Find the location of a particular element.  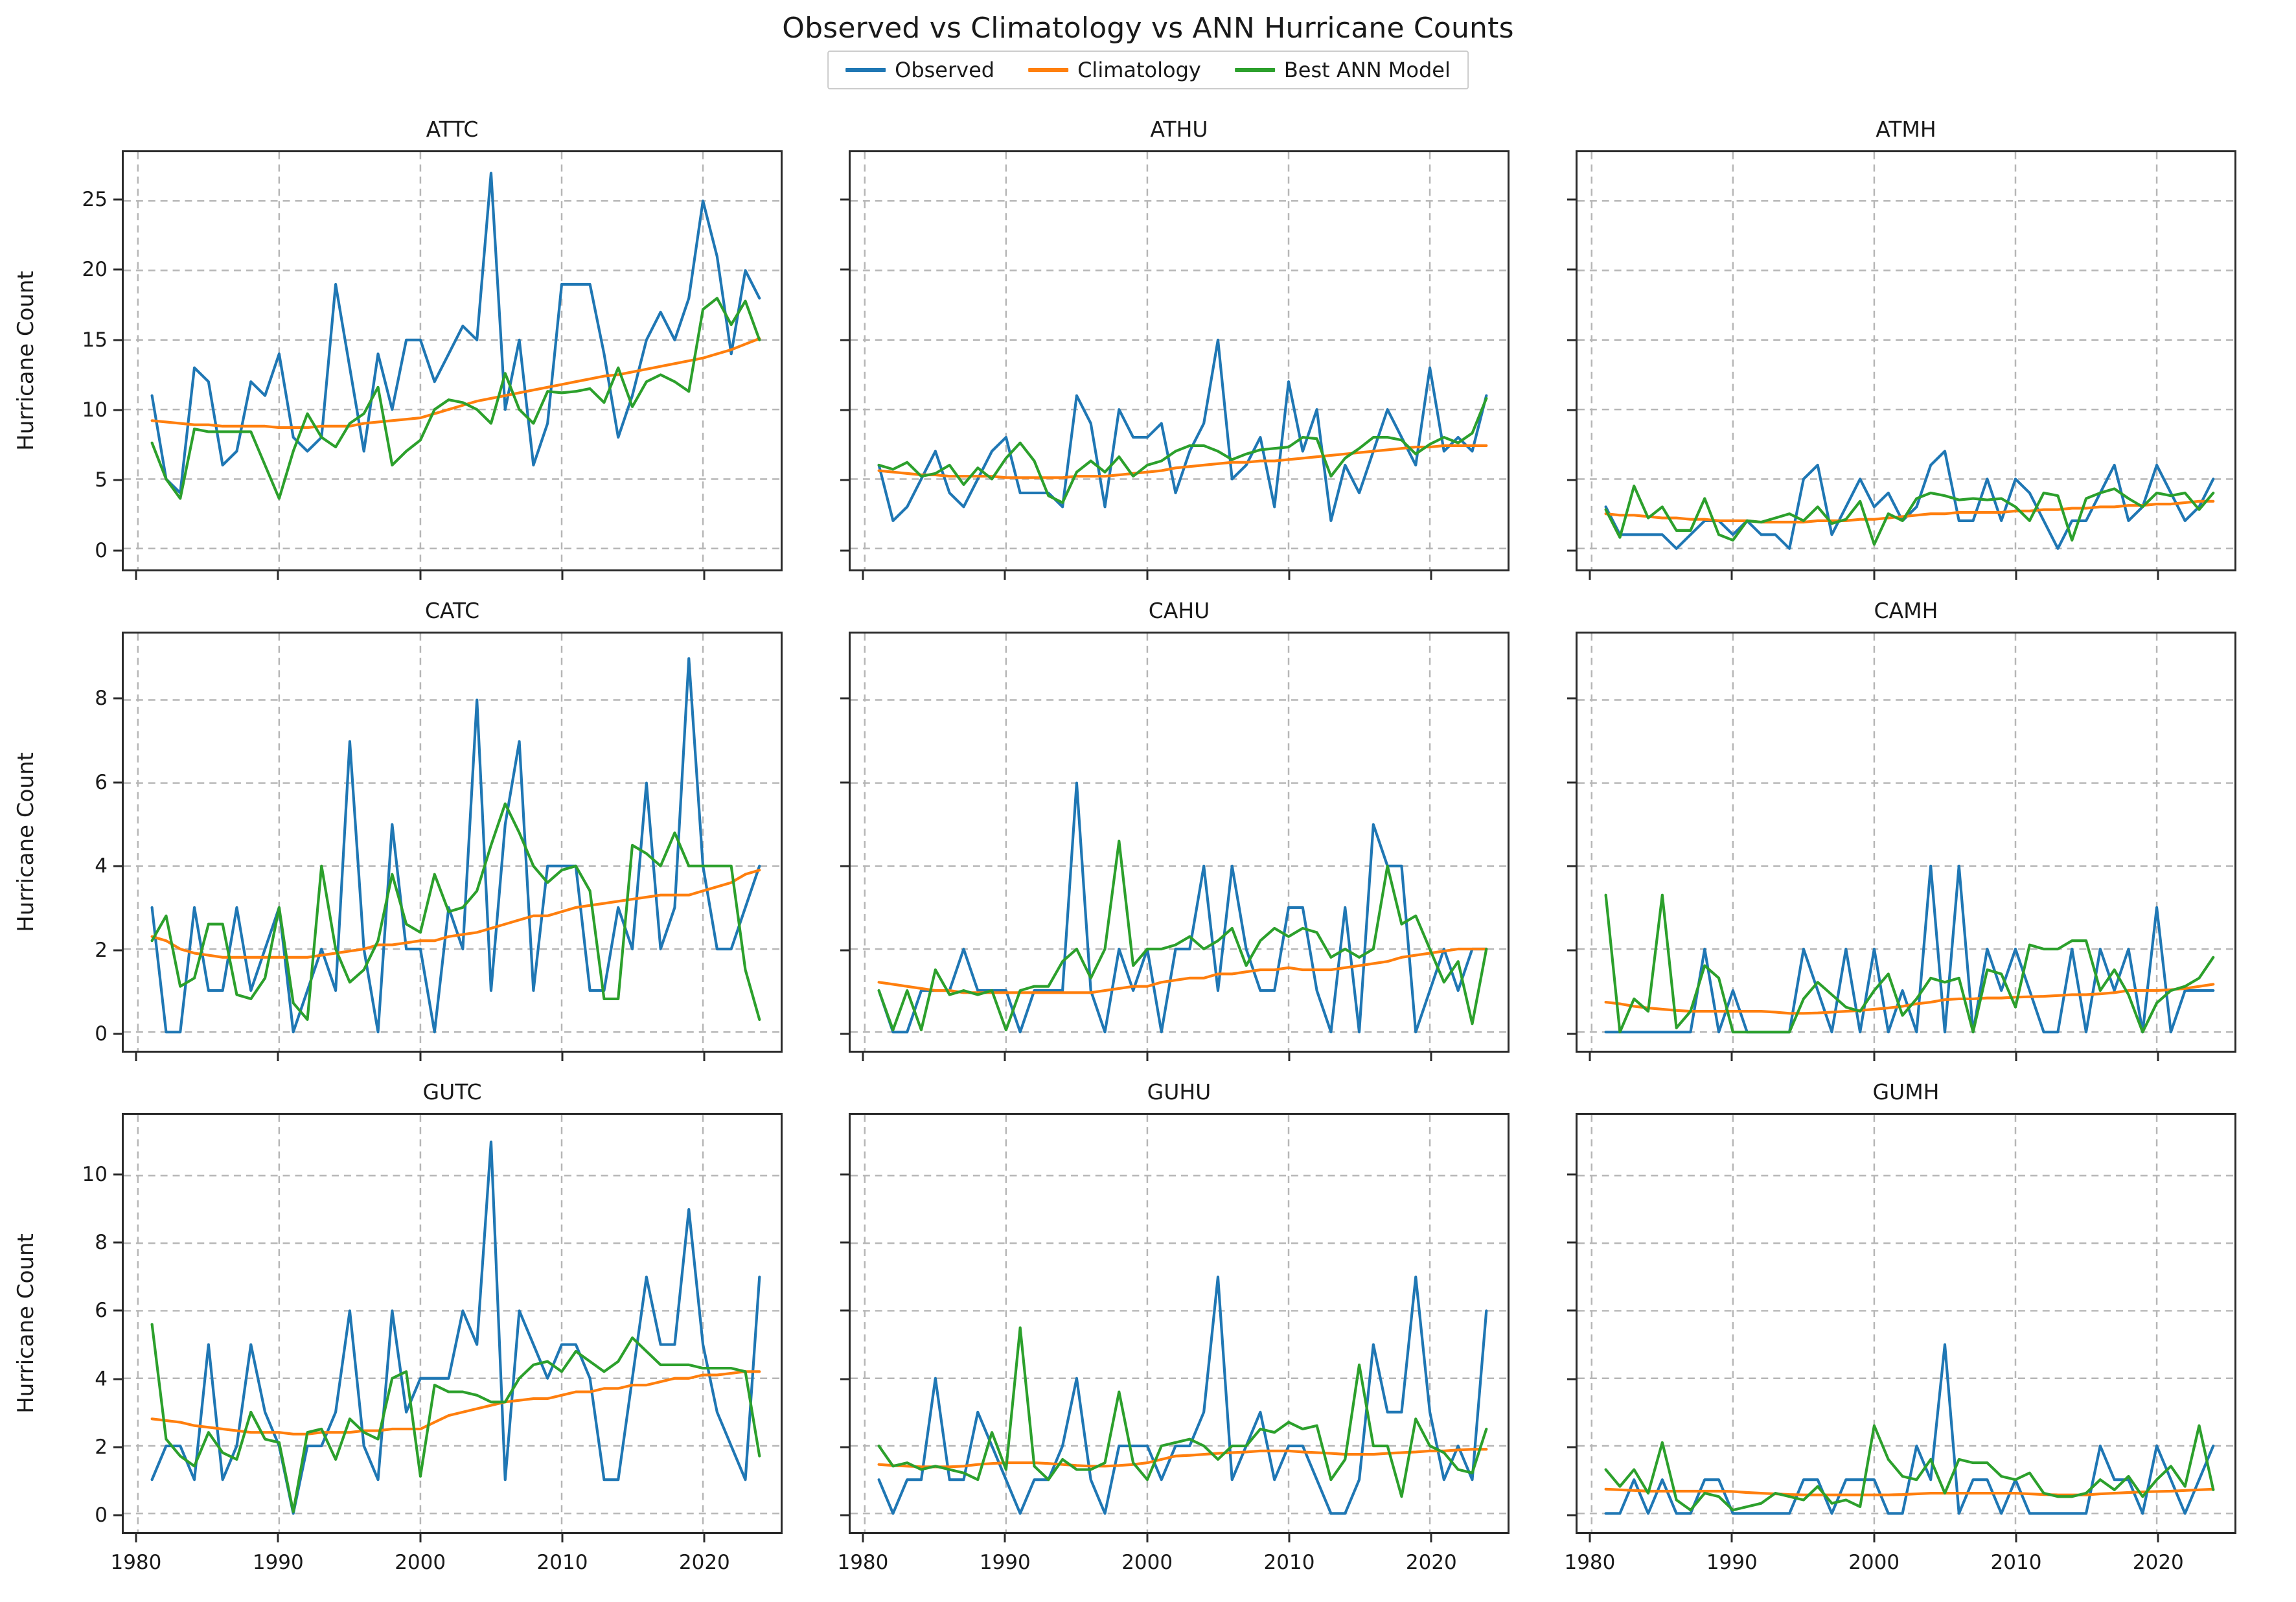

chart-legend: Observed Climatology Best ANN Model is located at coordinates (1148, 70).